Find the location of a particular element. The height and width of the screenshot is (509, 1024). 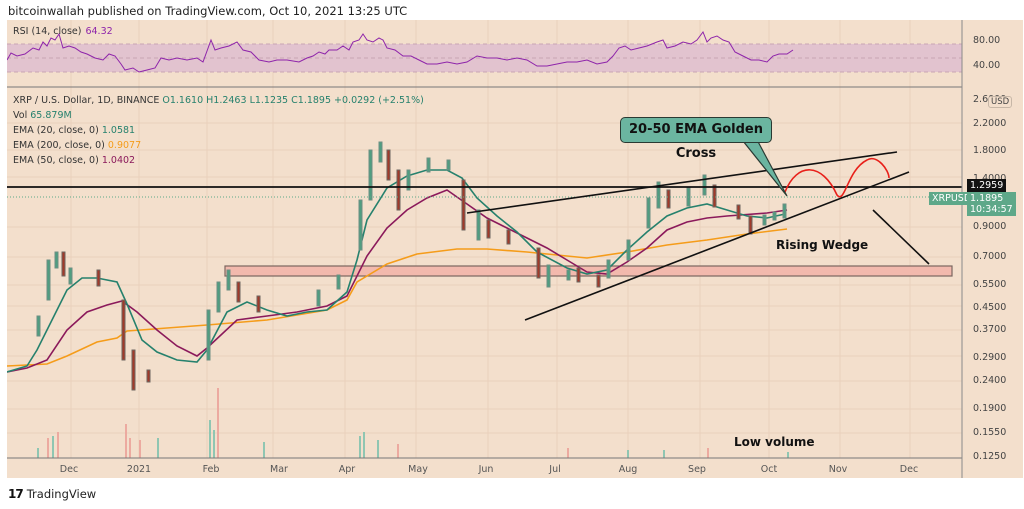

price-tick: 1.8000 is located at coordinates (990, 150).